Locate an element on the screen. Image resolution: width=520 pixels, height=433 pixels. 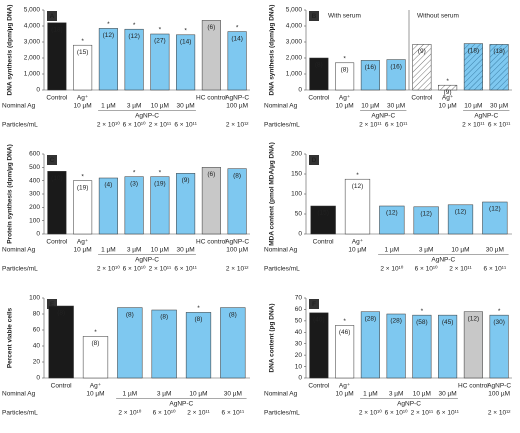
panel-label: E is located at coordinates (52, 304).